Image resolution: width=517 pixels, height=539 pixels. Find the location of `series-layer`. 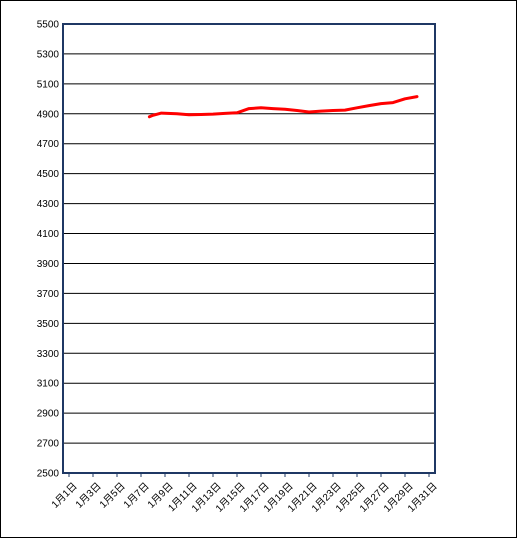

series-layer is located at coordinates (283, 107).